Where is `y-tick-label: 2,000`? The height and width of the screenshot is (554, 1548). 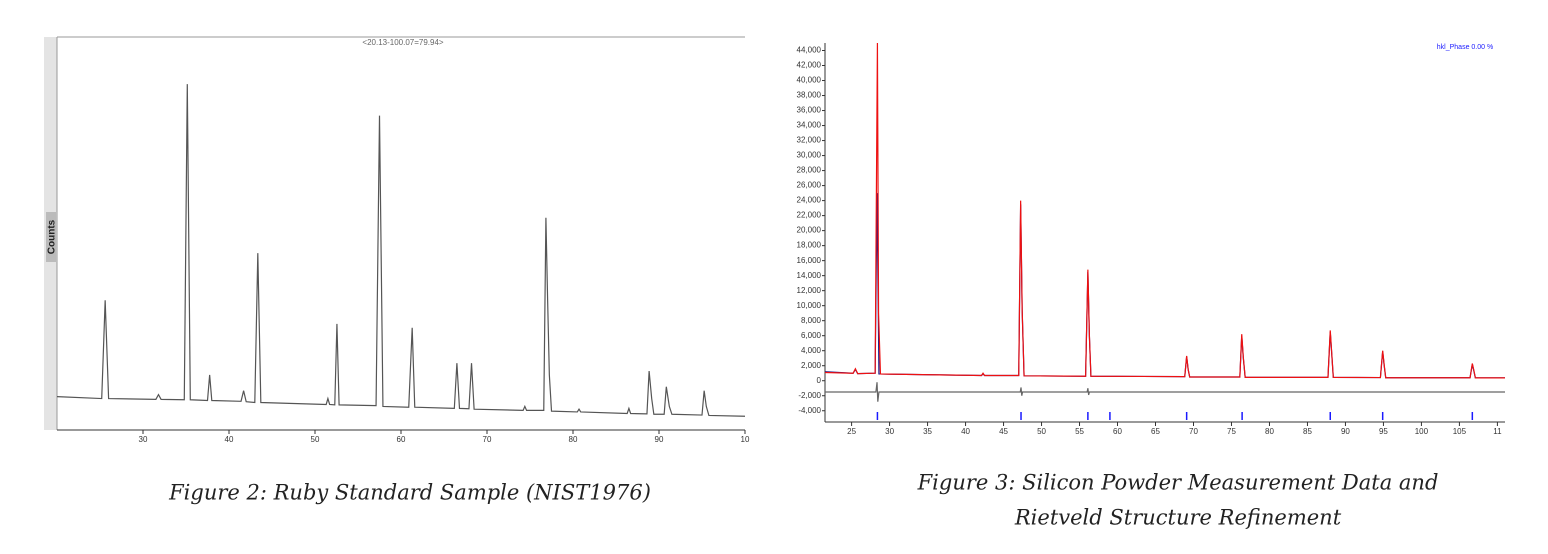 y-tick-label: 2,000 is located at coordinates (811, 365).